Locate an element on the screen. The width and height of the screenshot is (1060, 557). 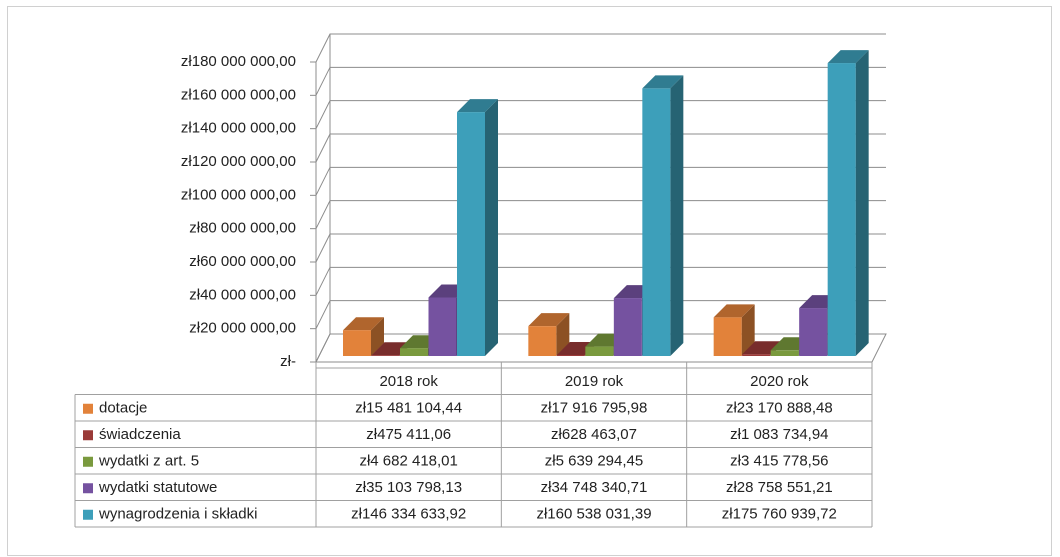
y-tick-label: zł20 000 000,00 is located at coordinates (242, 328).